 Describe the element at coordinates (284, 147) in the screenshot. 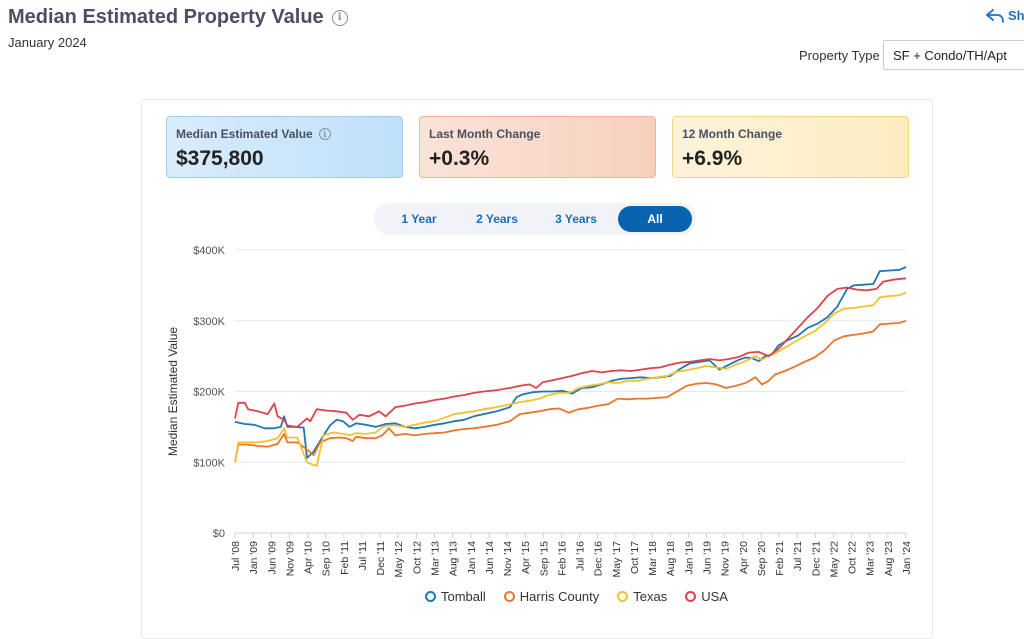

I see `median-value-card: Median Estimated Value i $375,800` at that location.